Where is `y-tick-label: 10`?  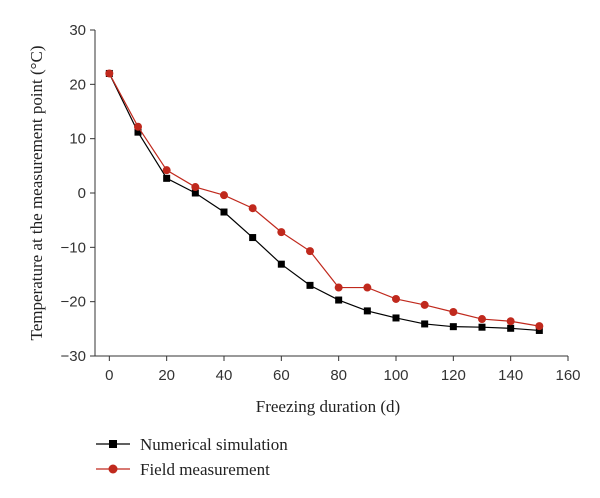 y-tick-label: 10 is located at coordinates (77, 139).